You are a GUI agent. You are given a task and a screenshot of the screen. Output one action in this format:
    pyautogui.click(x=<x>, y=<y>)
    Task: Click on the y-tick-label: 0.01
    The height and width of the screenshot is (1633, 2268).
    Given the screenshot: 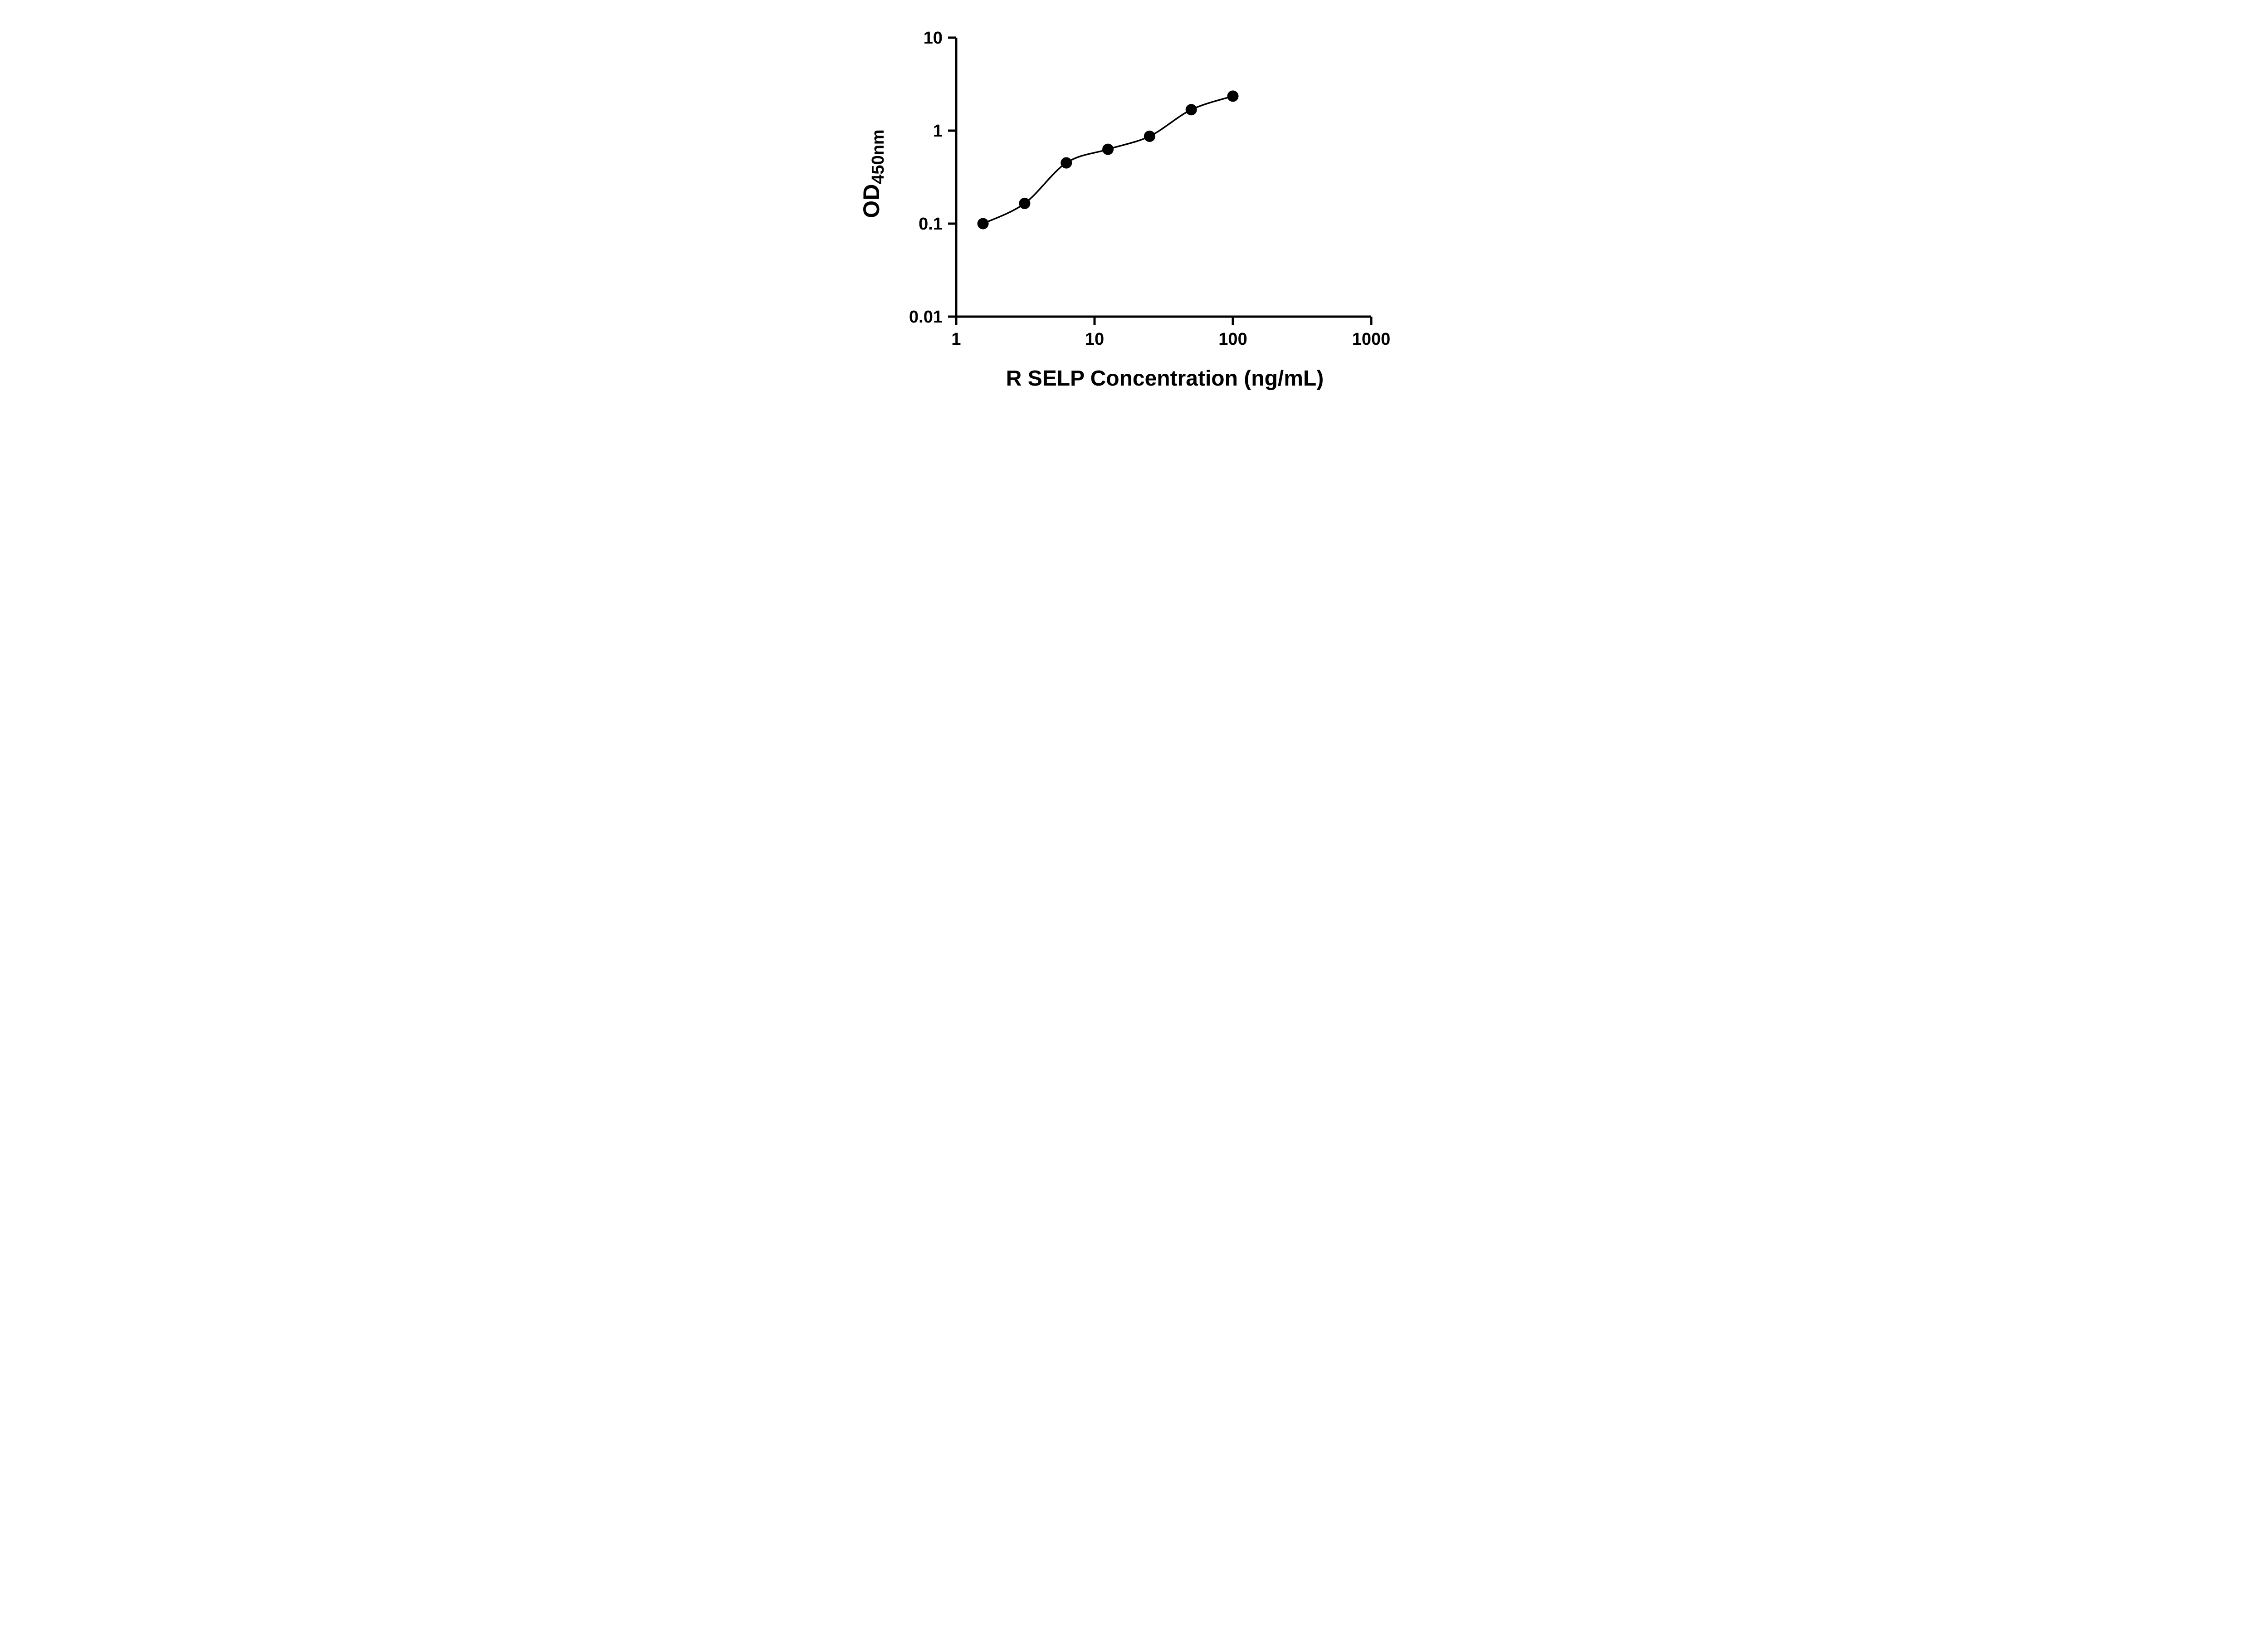 What is the action you would take?
    pyautogui.click(x=926, y=317)
    